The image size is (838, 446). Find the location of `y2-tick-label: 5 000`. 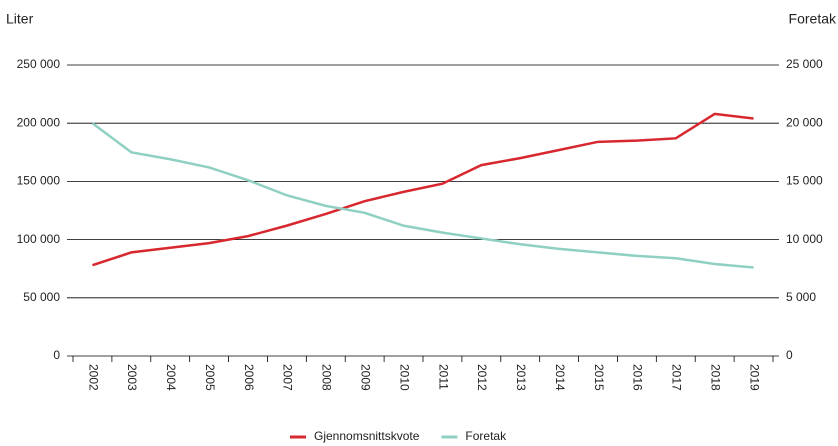

y2-tick-label: 5 000 is located at coordinates (801, 297).